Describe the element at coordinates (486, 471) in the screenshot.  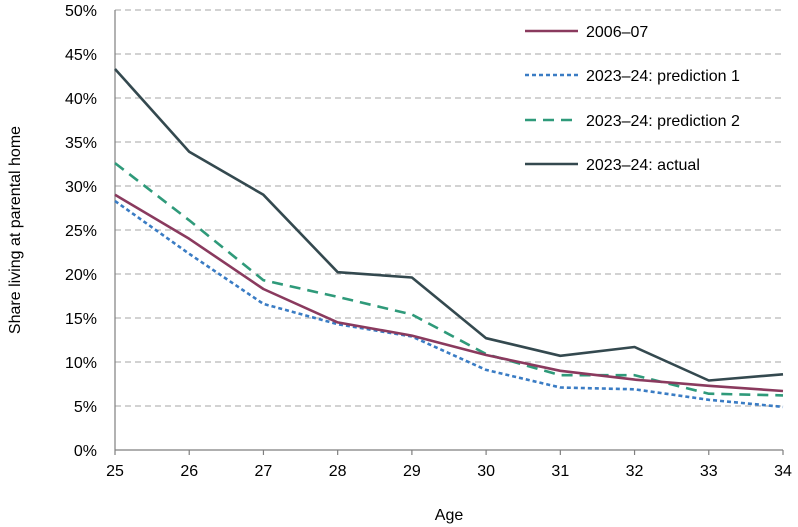
I see `x-tick-label: 30` at that location.